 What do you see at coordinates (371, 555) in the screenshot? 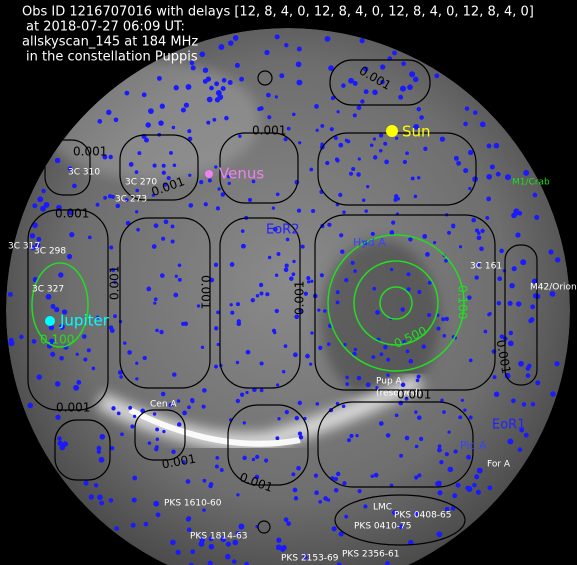
I see `source-label: PKS 2356-61` at bounding box center [371, 555].